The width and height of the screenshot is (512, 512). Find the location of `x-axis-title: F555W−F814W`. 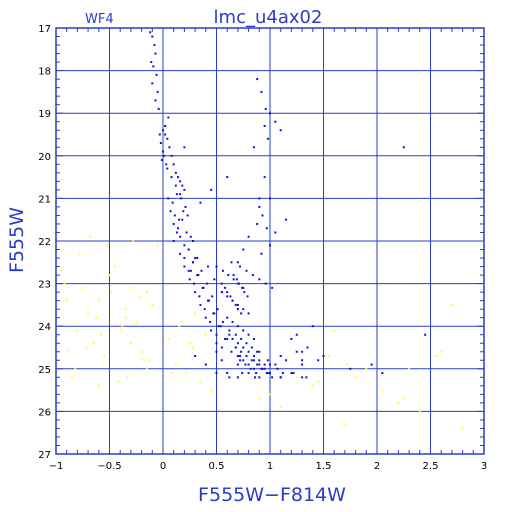

x-axis-title: F555W−F814W is located at coordinates (272, 495).